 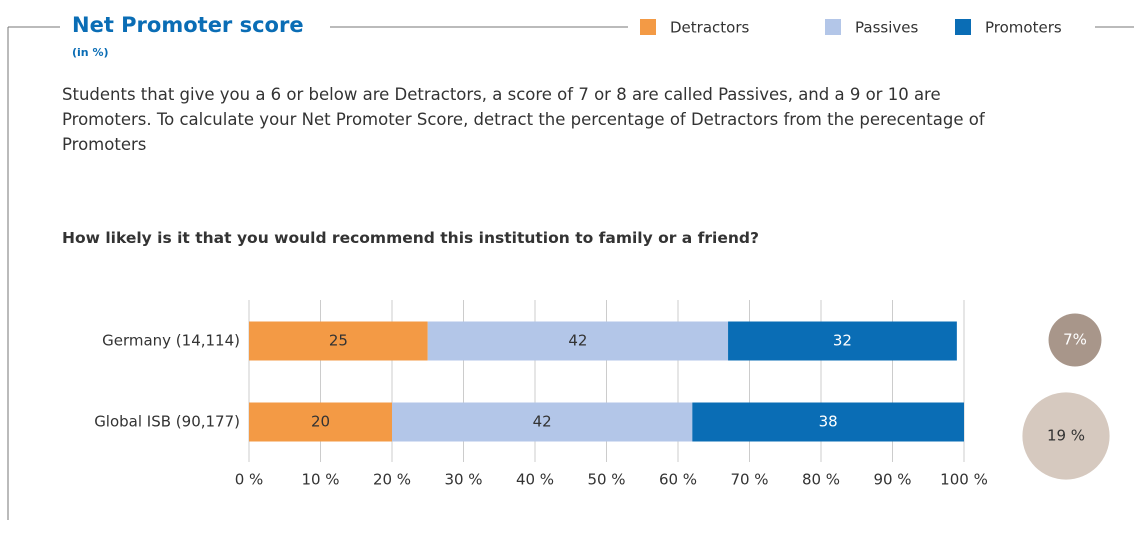 What do you see at coordinates (606, 480) in the screenshot?
I see `x-tick-label: 50 %` at bounding box center [606, 480].